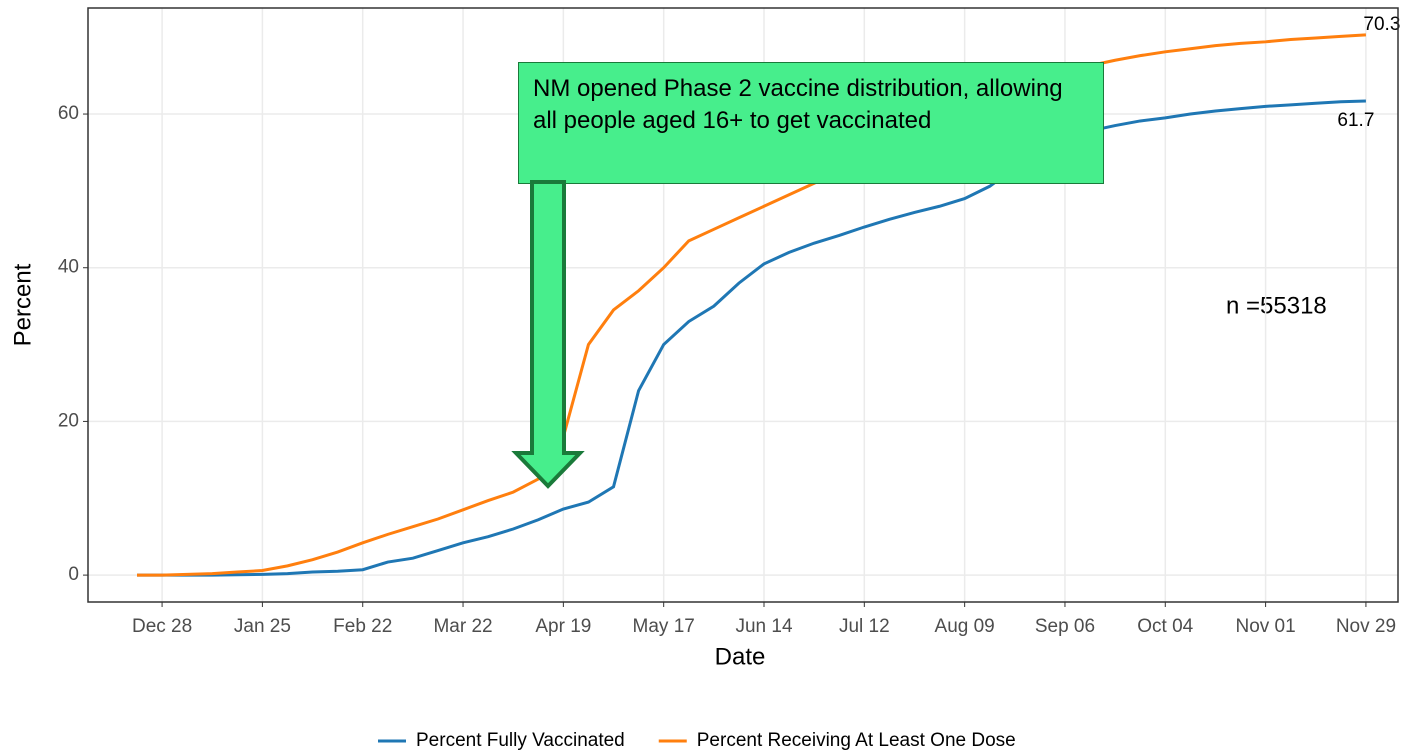 This screenshot has height=755, width=1406. What do you see at coordinates (362, 626) in the screenshot?
I see `x-tick-label: Feb 22` at bounding box center [362, 626].